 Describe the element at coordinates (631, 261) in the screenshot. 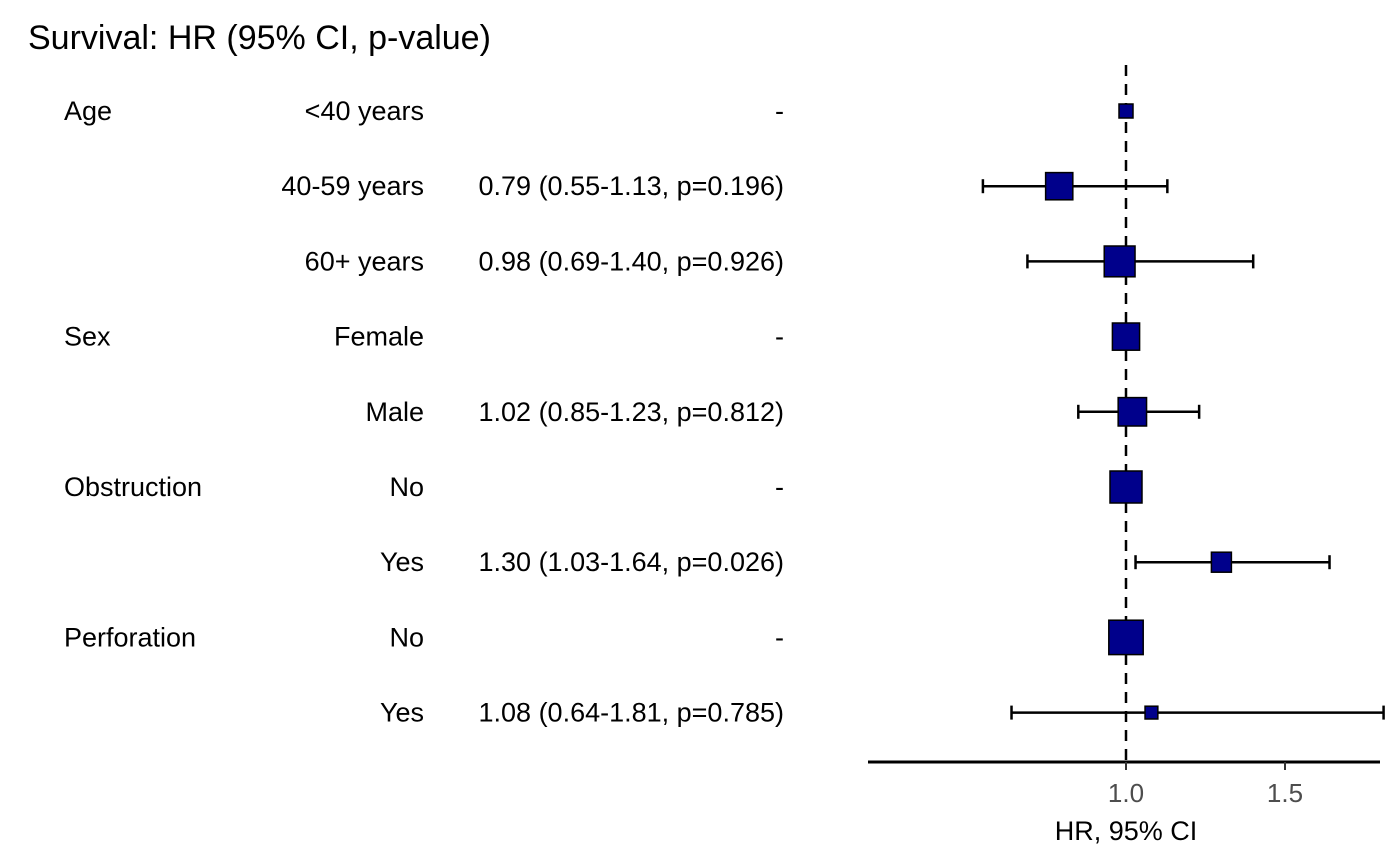

I see `hr-label: 0.98 (0.69-1.40, p=0.926)` at that location.